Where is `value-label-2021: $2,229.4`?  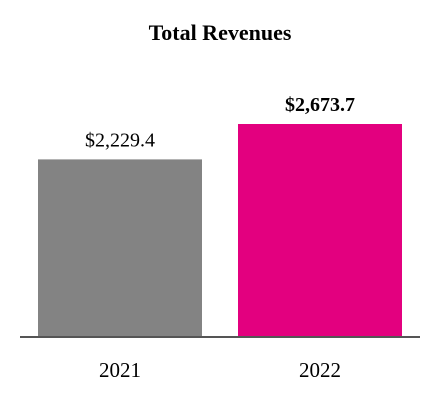
value-label-2021: $2,229.4 is located at coordinates (120, 140).